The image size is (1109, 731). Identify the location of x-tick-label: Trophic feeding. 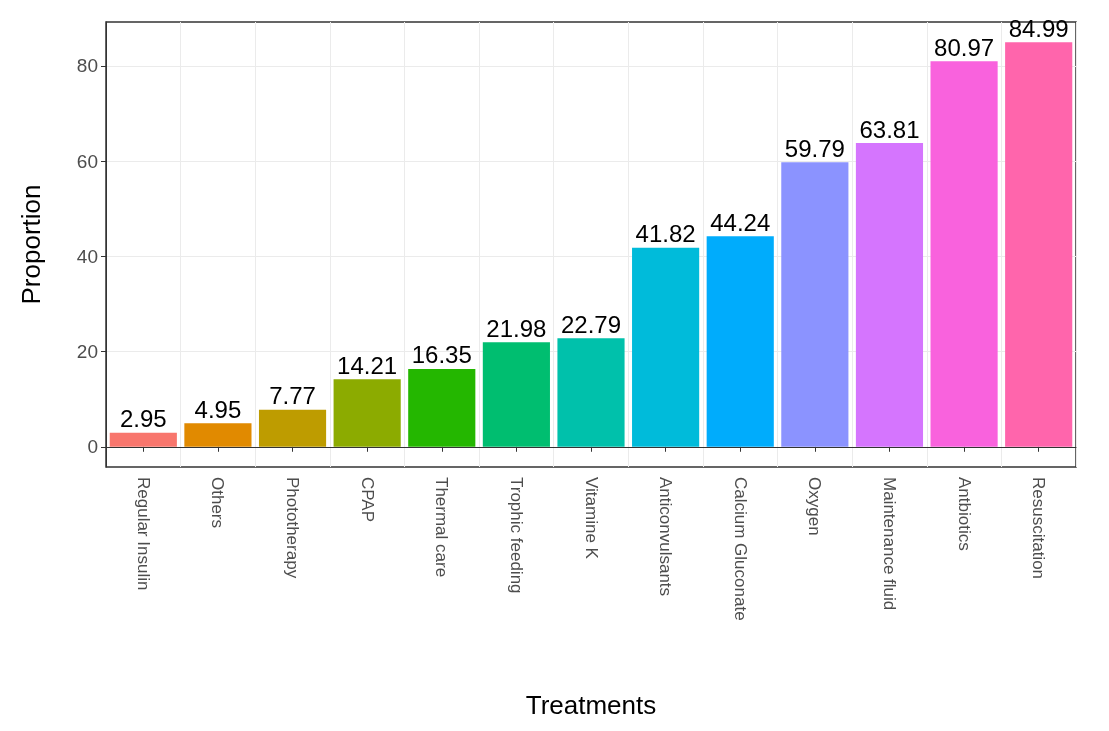
(516, 535).